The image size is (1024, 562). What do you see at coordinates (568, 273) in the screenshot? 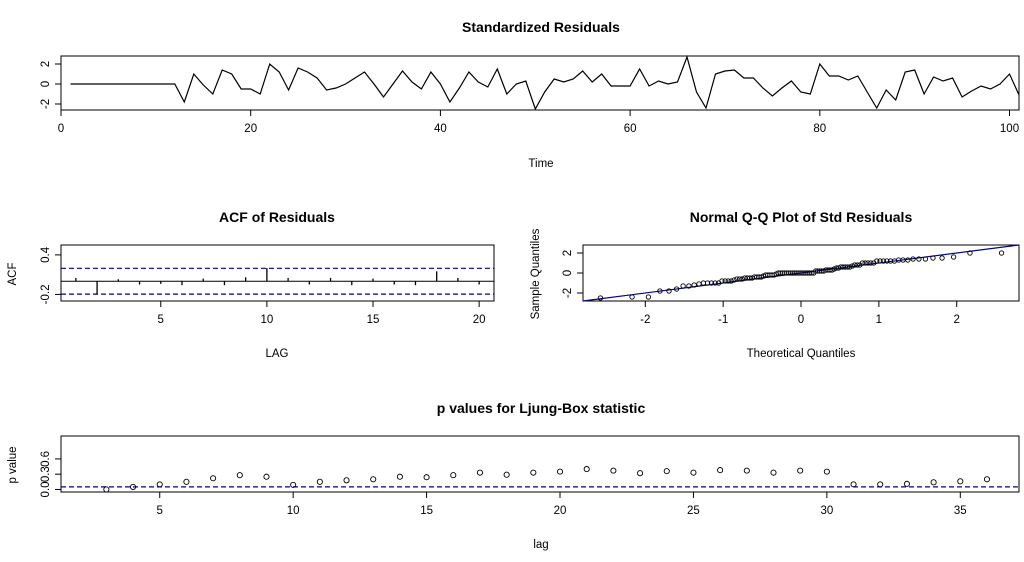
I see `qq-y-tick-label: 0` at bounding box center [568, 273].